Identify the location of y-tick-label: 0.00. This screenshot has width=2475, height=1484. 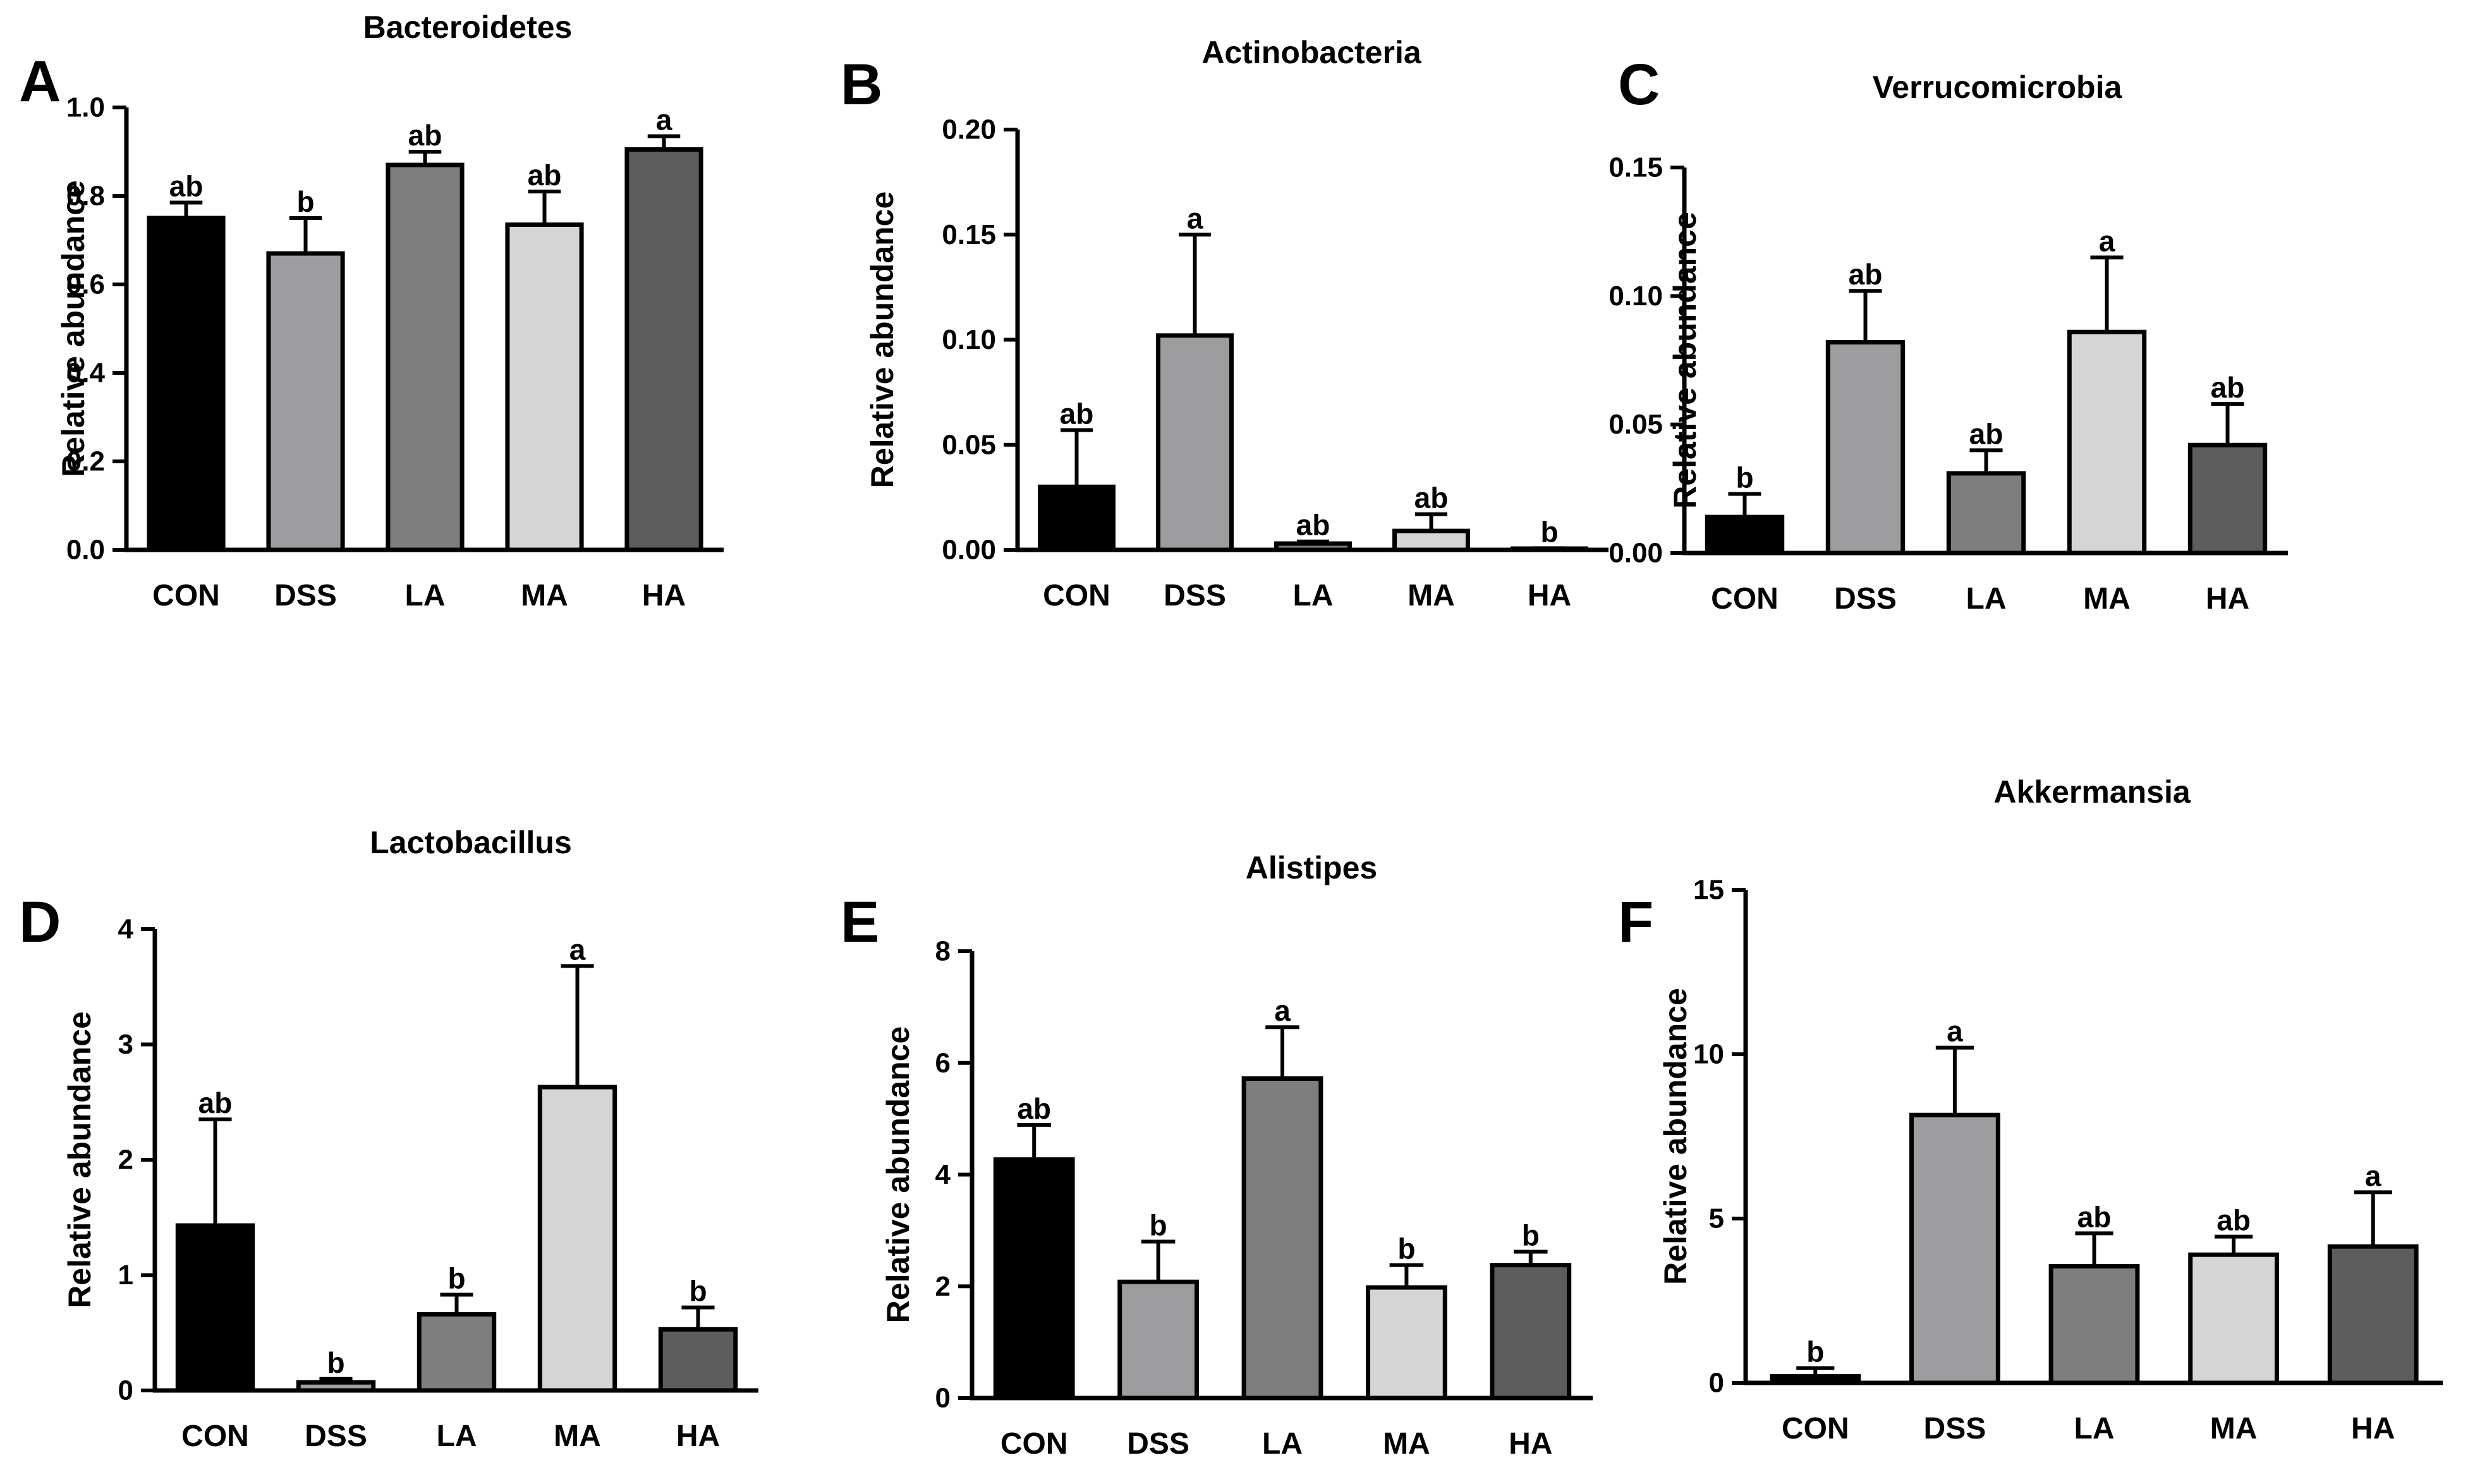
(1636, 553).